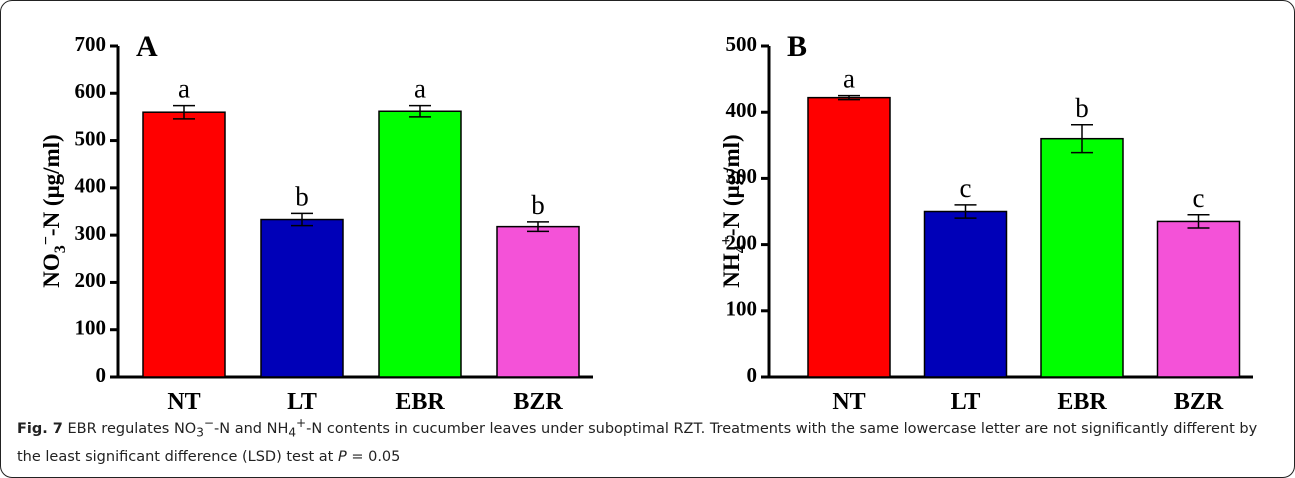 This screenshot has height=478, width=1295. What do you see at coordinates (373, 456) in the screenshot?
I see `caption-text: = 0.05` at bounding box center [373, 456].